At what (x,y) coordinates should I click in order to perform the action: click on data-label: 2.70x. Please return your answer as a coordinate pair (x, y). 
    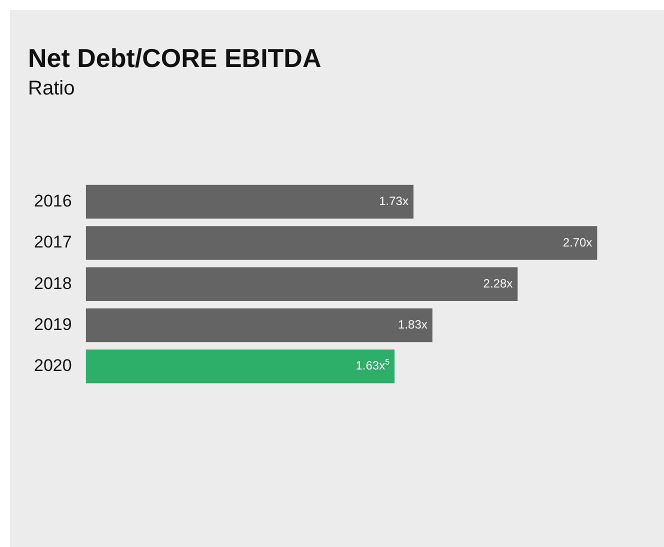
    Looking at the image, I should click on (577, 242).